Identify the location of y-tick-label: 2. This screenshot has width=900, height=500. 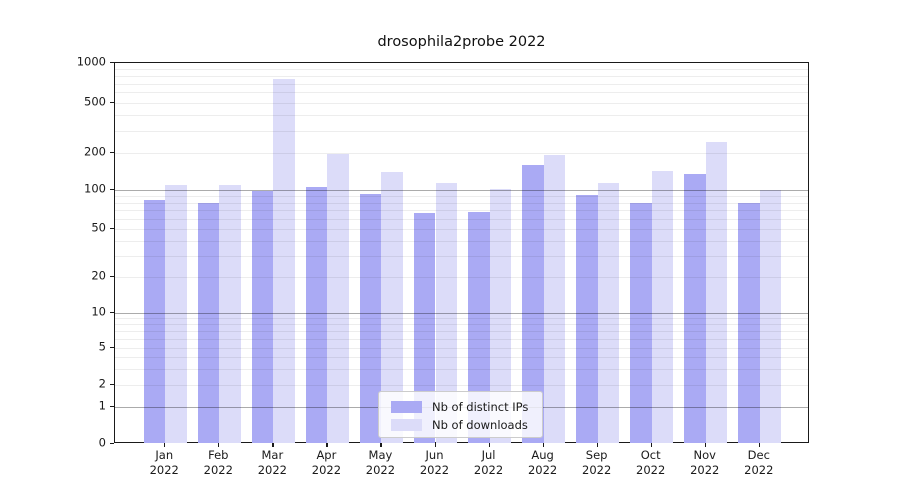
(102, 383).